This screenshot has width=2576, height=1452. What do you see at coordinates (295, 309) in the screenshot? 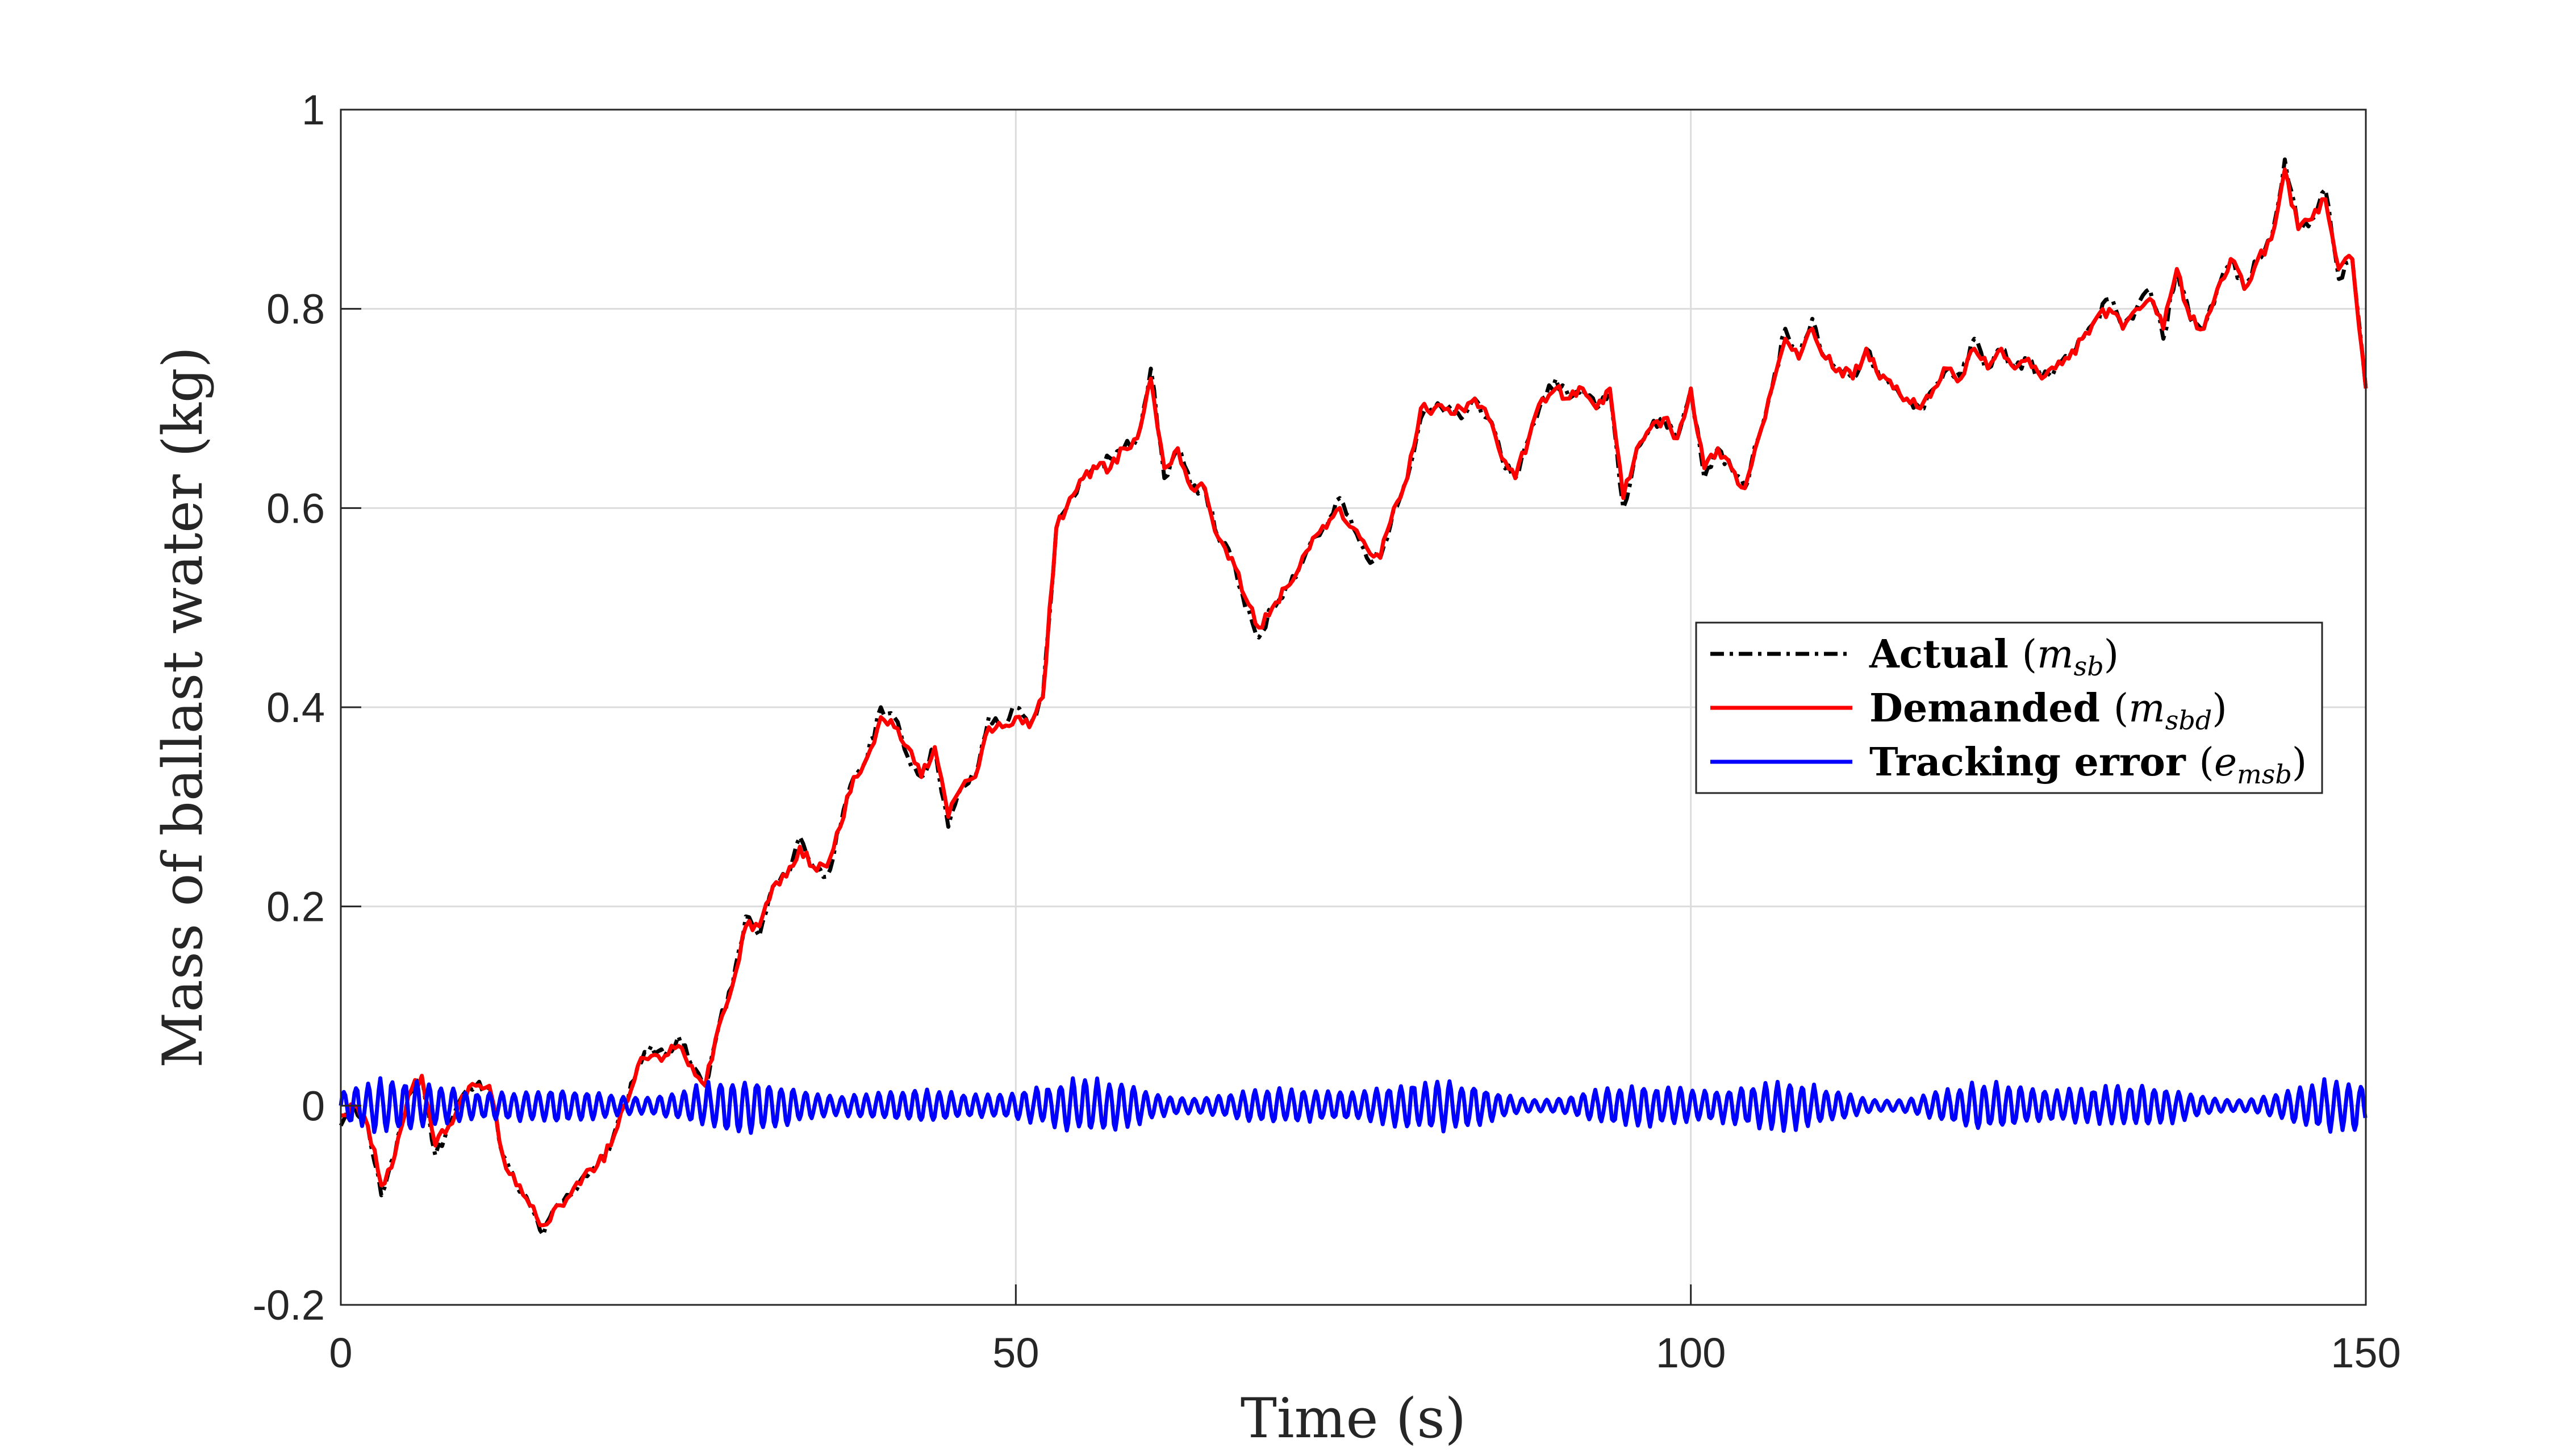
I see `y-tick-label: 0.8` at bounding box center [295, 309].